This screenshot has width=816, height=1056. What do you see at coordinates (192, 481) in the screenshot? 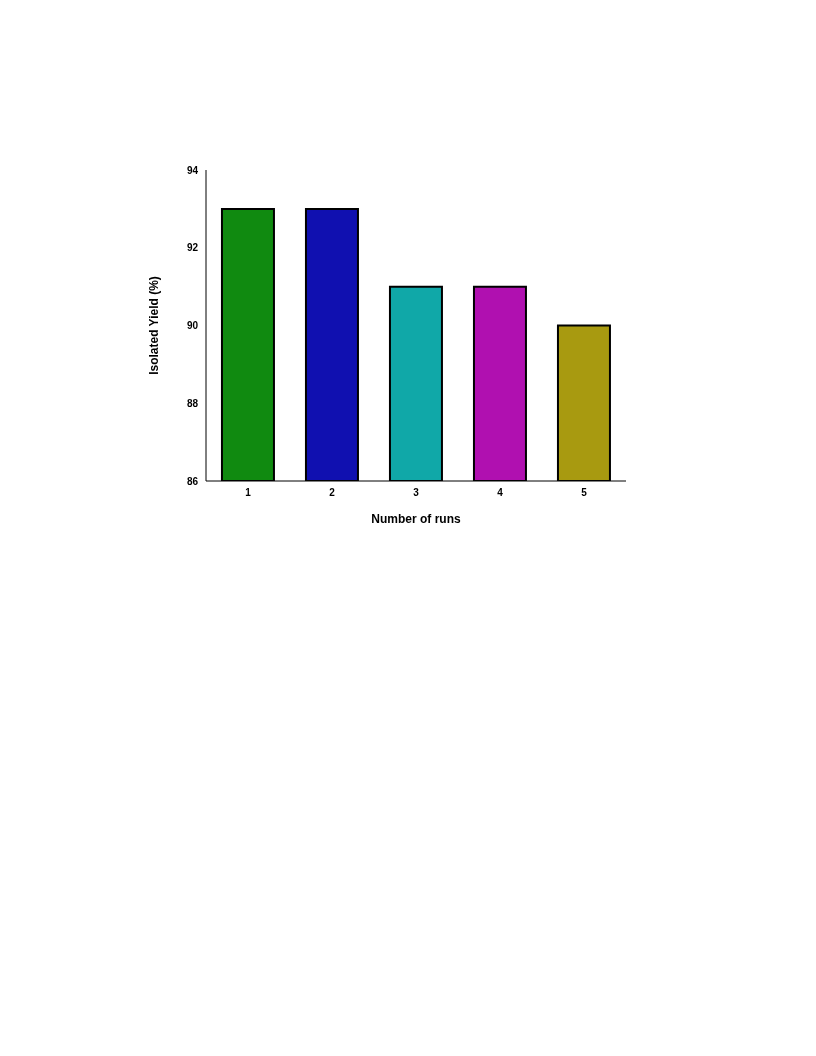
I see `y-tick-label: 86` at bounding box center [192, 481].